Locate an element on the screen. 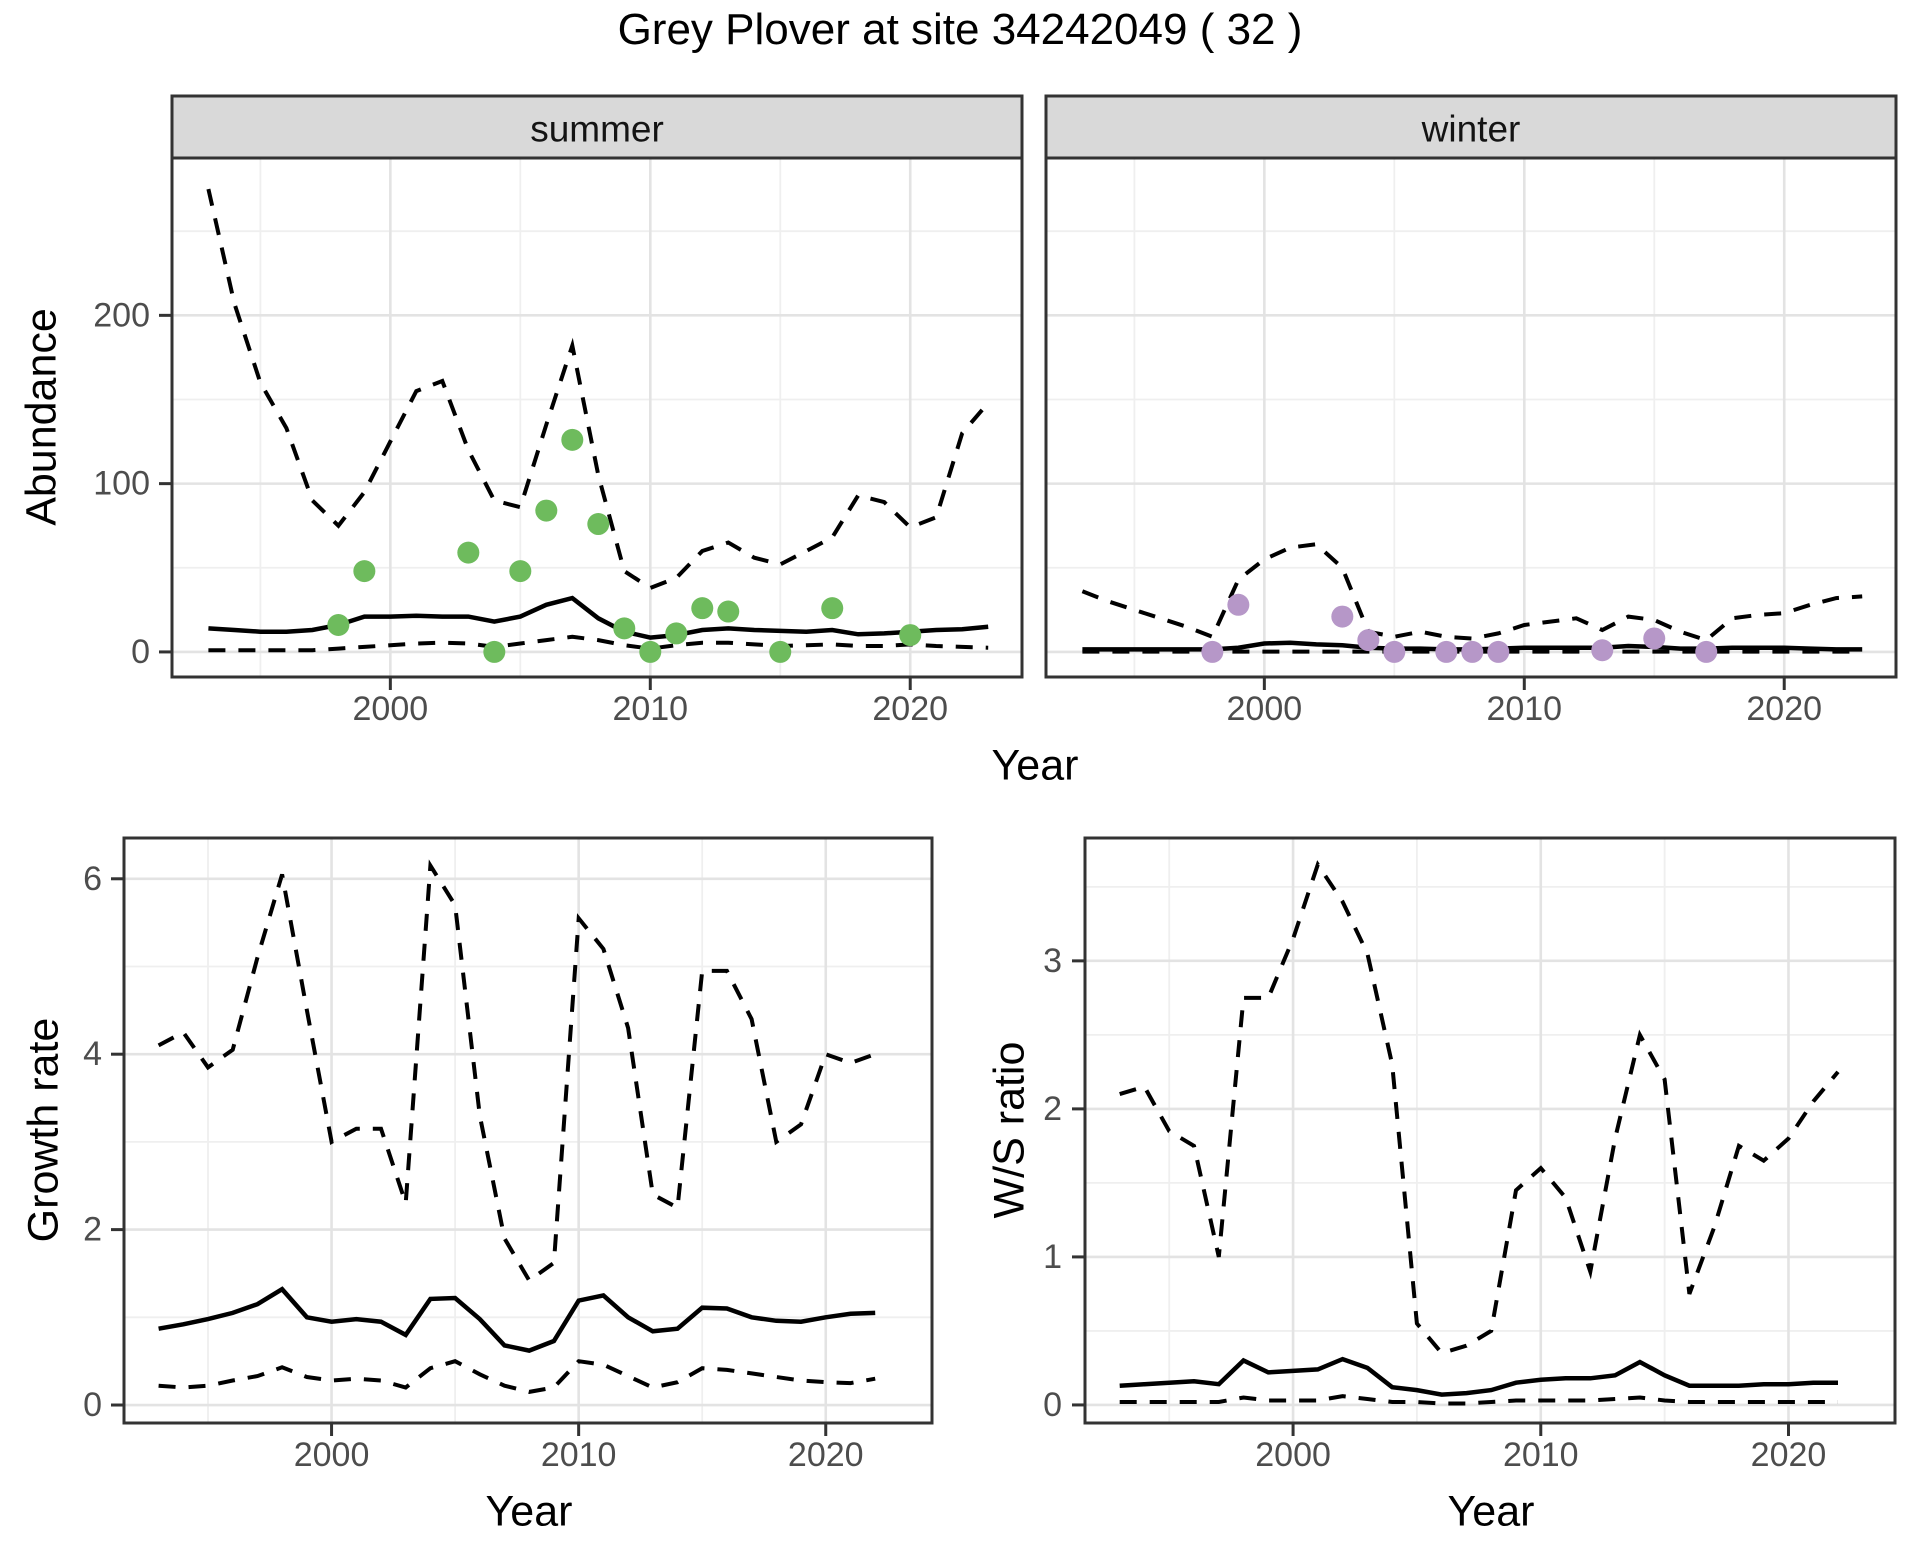  y-tick-label: 100 is located at coordinates (121, 484).